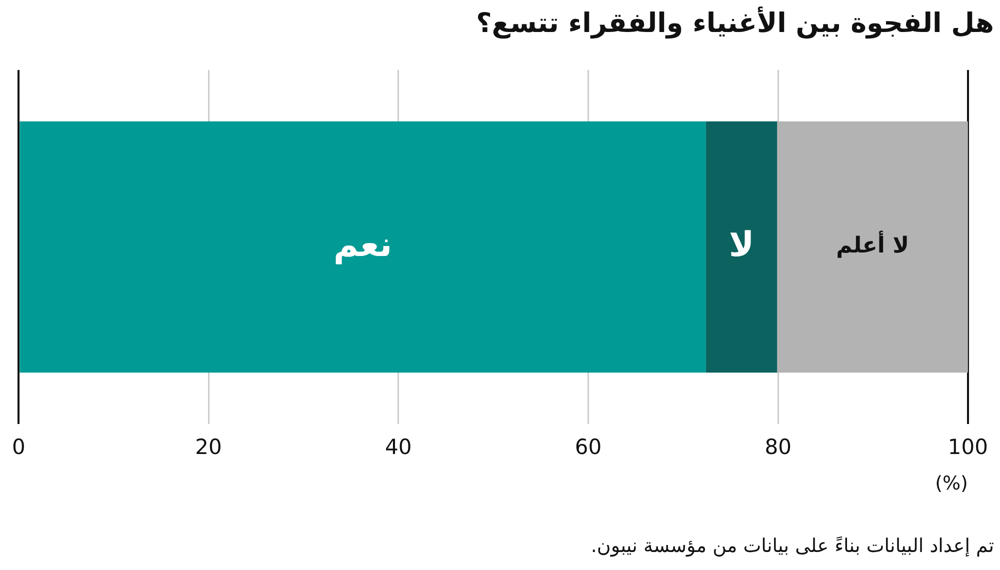 This screenshot has width=1000, height=570. Describe the element at coordinates (872, 244) in the screenshot. I see `series-label: لا أعلم` at that location.